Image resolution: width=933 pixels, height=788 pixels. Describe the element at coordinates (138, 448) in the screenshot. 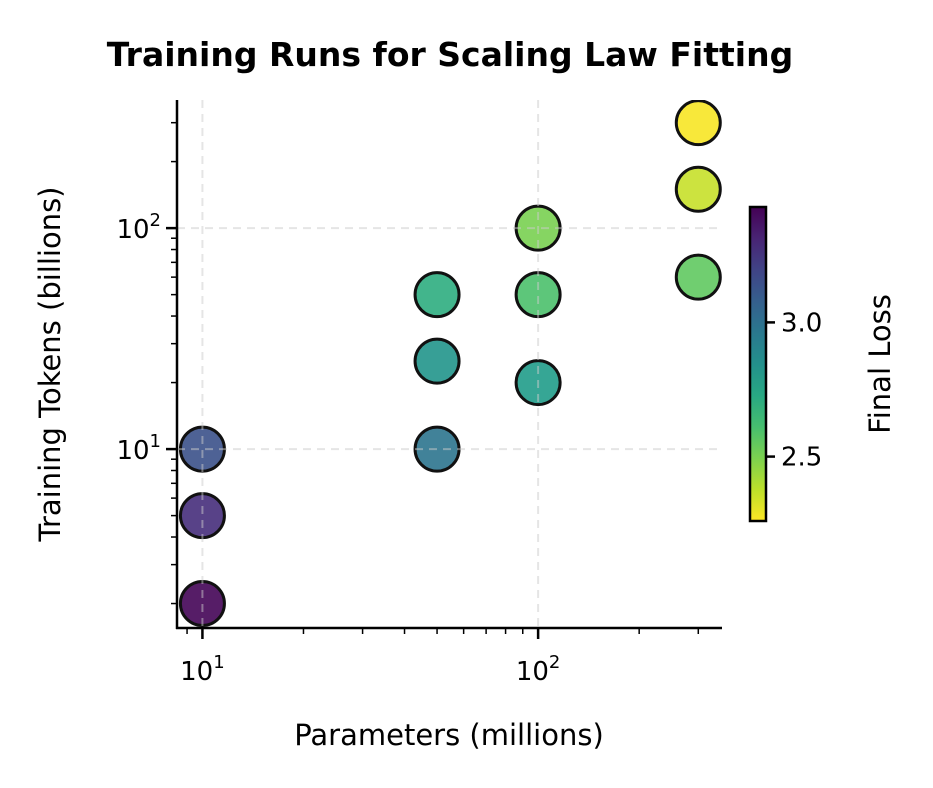

I see `y-tick-label: 10¹` at that location.